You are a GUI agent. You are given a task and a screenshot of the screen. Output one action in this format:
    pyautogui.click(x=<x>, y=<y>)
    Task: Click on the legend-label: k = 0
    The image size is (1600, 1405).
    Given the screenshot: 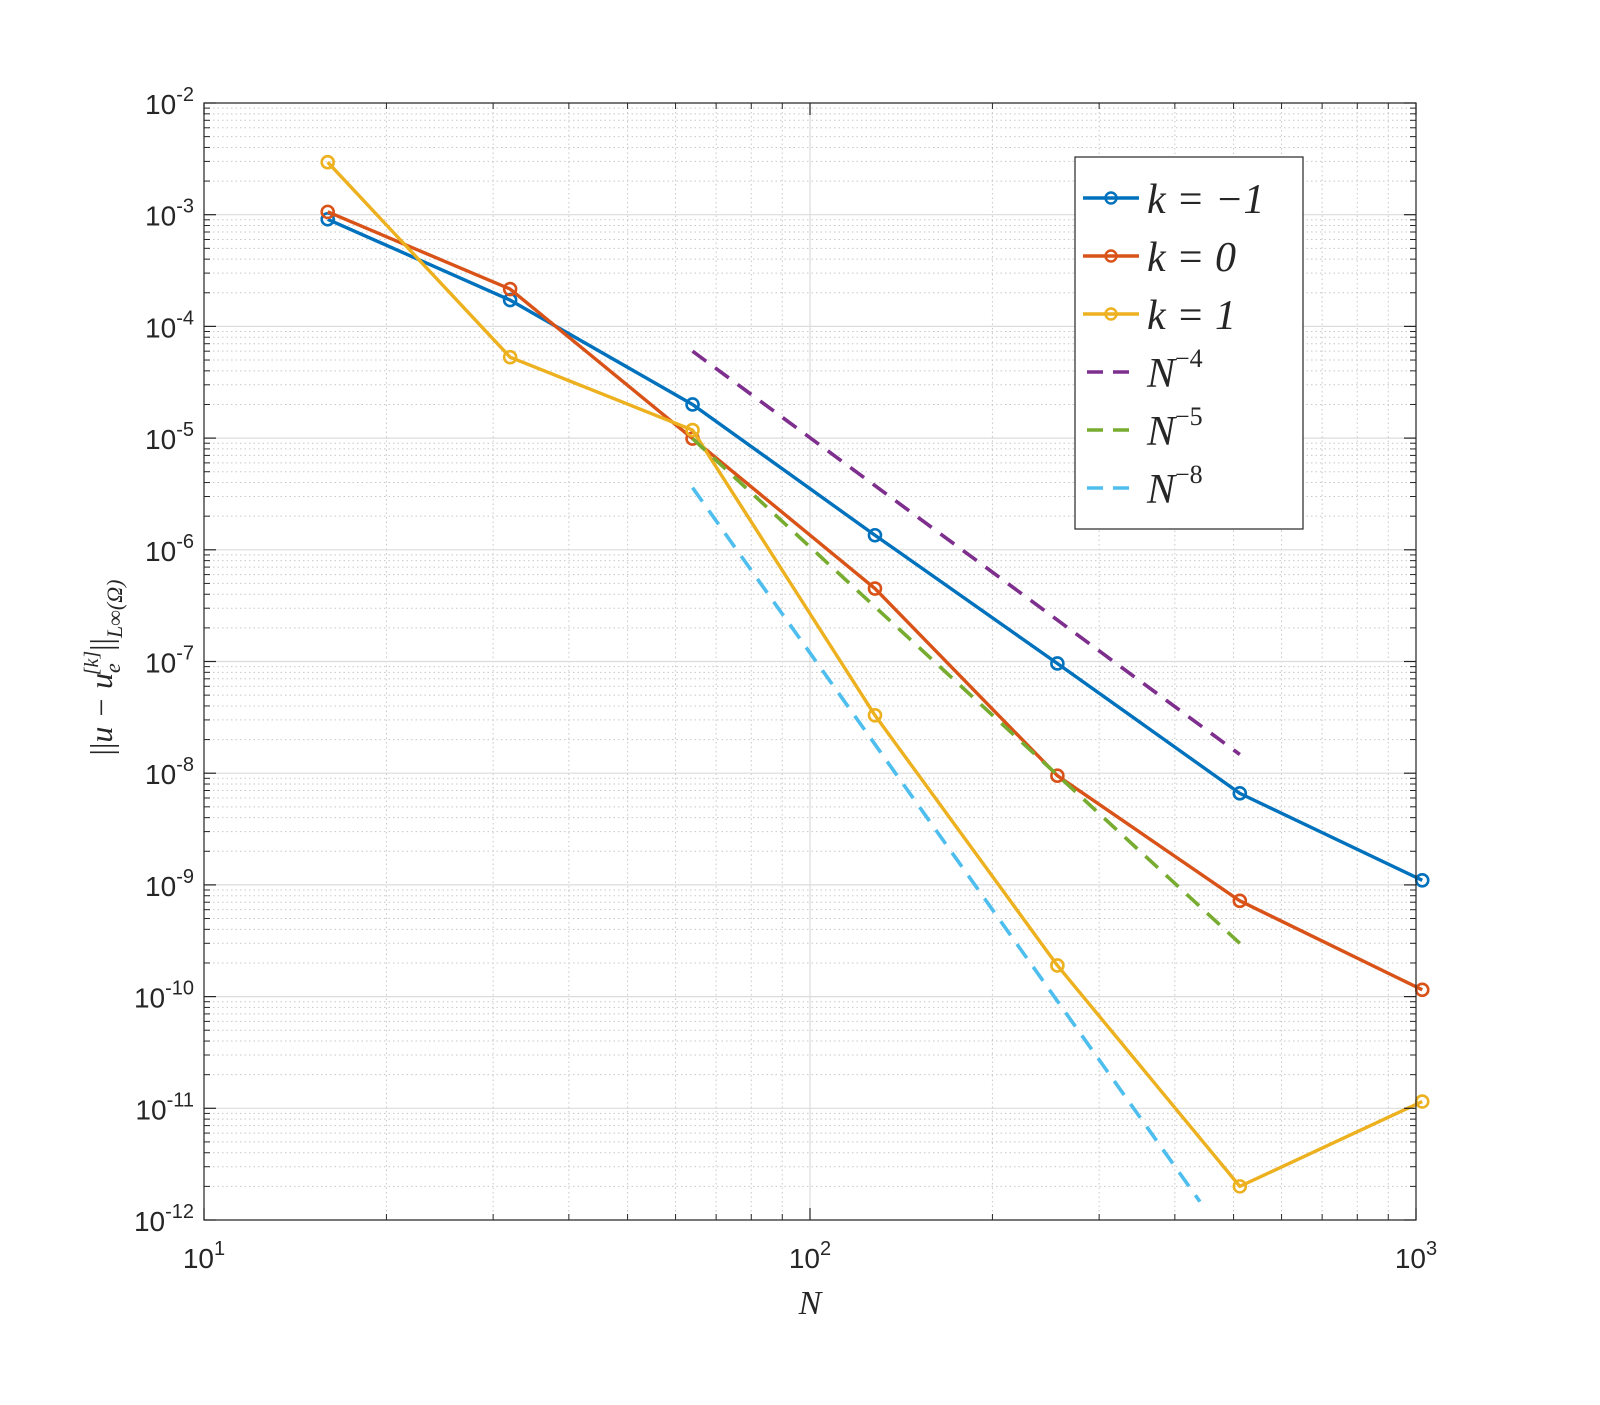 What is the action you would take?
    pyautogui.click(x=1191, y=258)
    